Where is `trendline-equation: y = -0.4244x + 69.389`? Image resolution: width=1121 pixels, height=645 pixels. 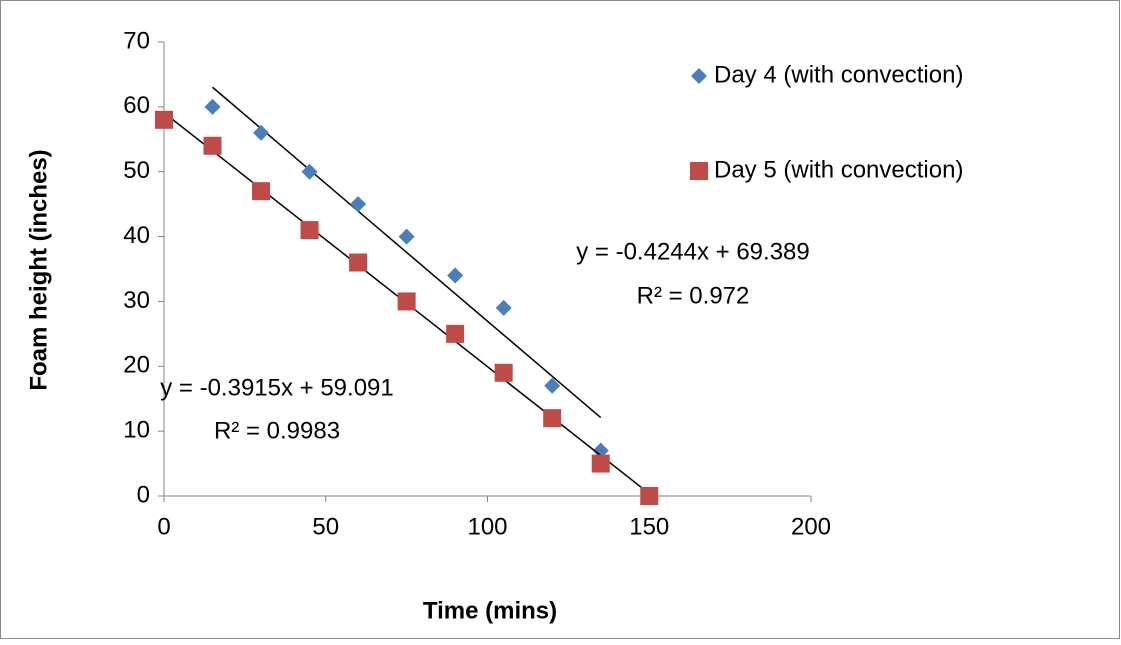
trendline-equation: y = -0.4244x + 69.389 is located at coordinates (693, 251).